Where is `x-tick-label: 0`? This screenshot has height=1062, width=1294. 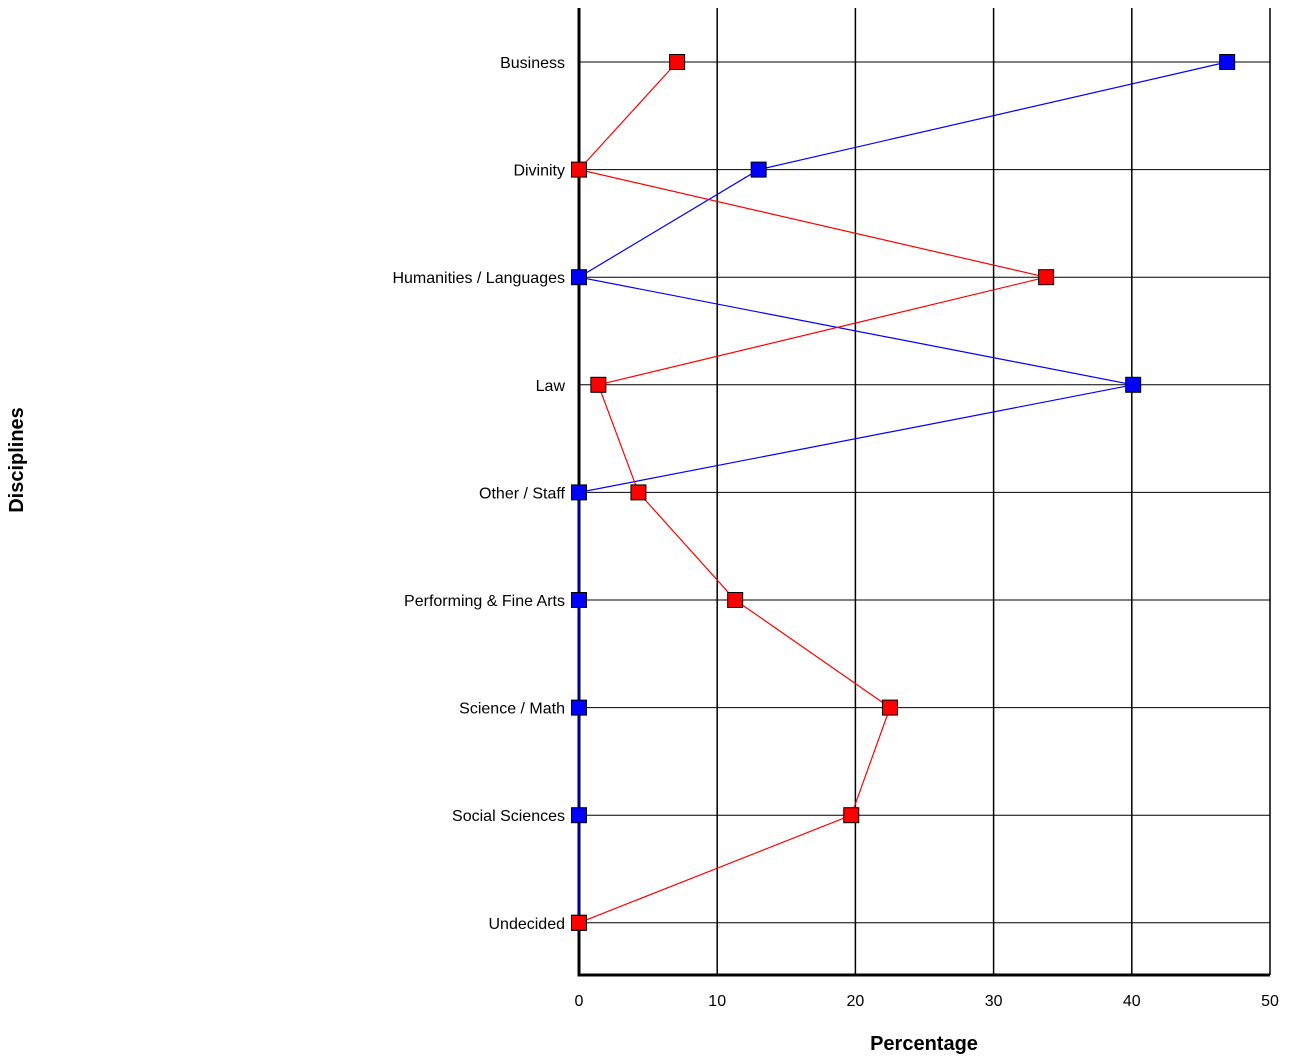
x-tick-label: 0 is located at coordinates (579, 1001).